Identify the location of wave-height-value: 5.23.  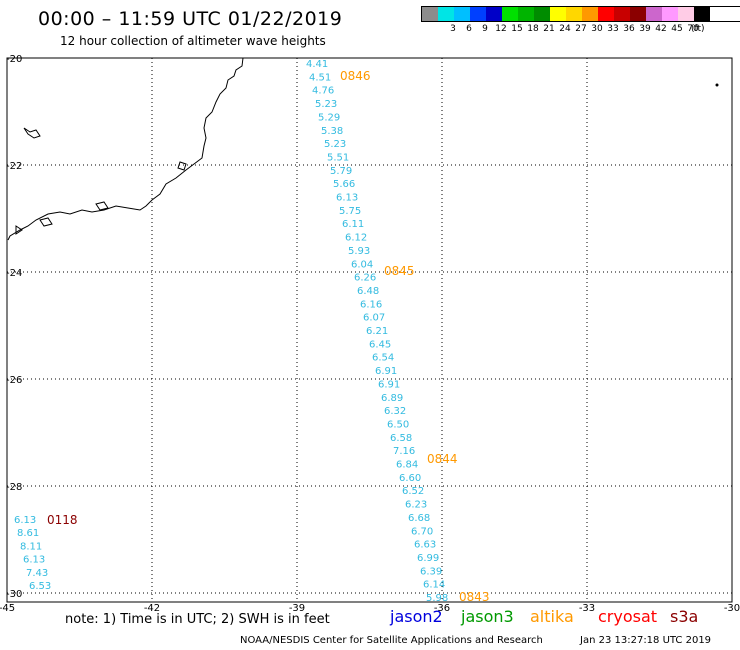
(335, 144).